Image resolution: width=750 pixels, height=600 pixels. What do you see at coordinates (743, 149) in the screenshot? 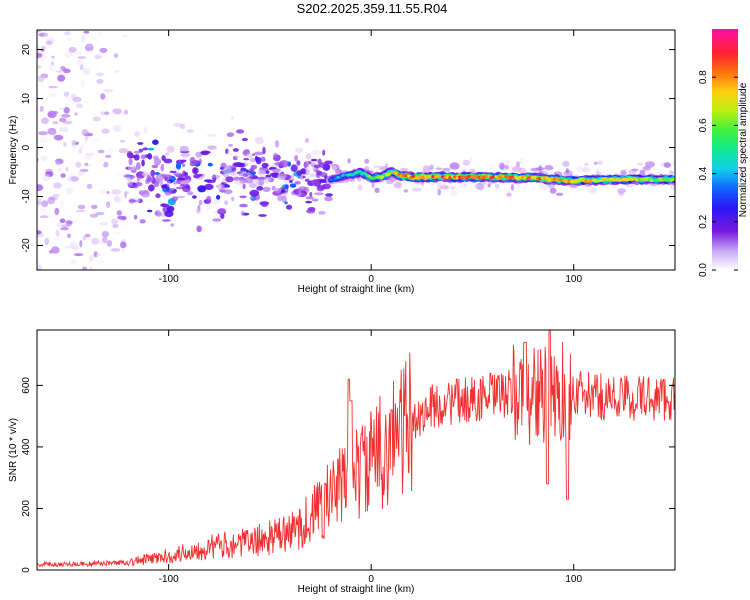
I see `colorbar-label: Normalized spectral amplitude` at bounding box center [743, 149].